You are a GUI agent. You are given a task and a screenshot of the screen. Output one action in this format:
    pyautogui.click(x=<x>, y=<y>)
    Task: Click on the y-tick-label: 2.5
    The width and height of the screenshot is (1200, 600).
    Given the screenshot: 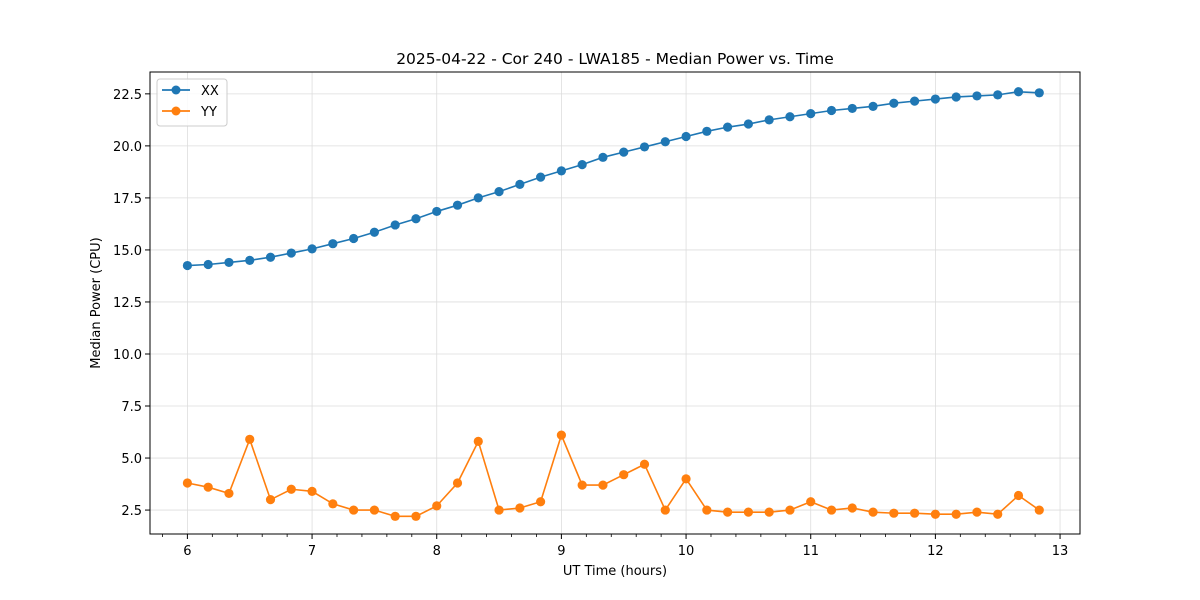 What is the action you would take?
    pyautogui.click(x=131, y=511)
    